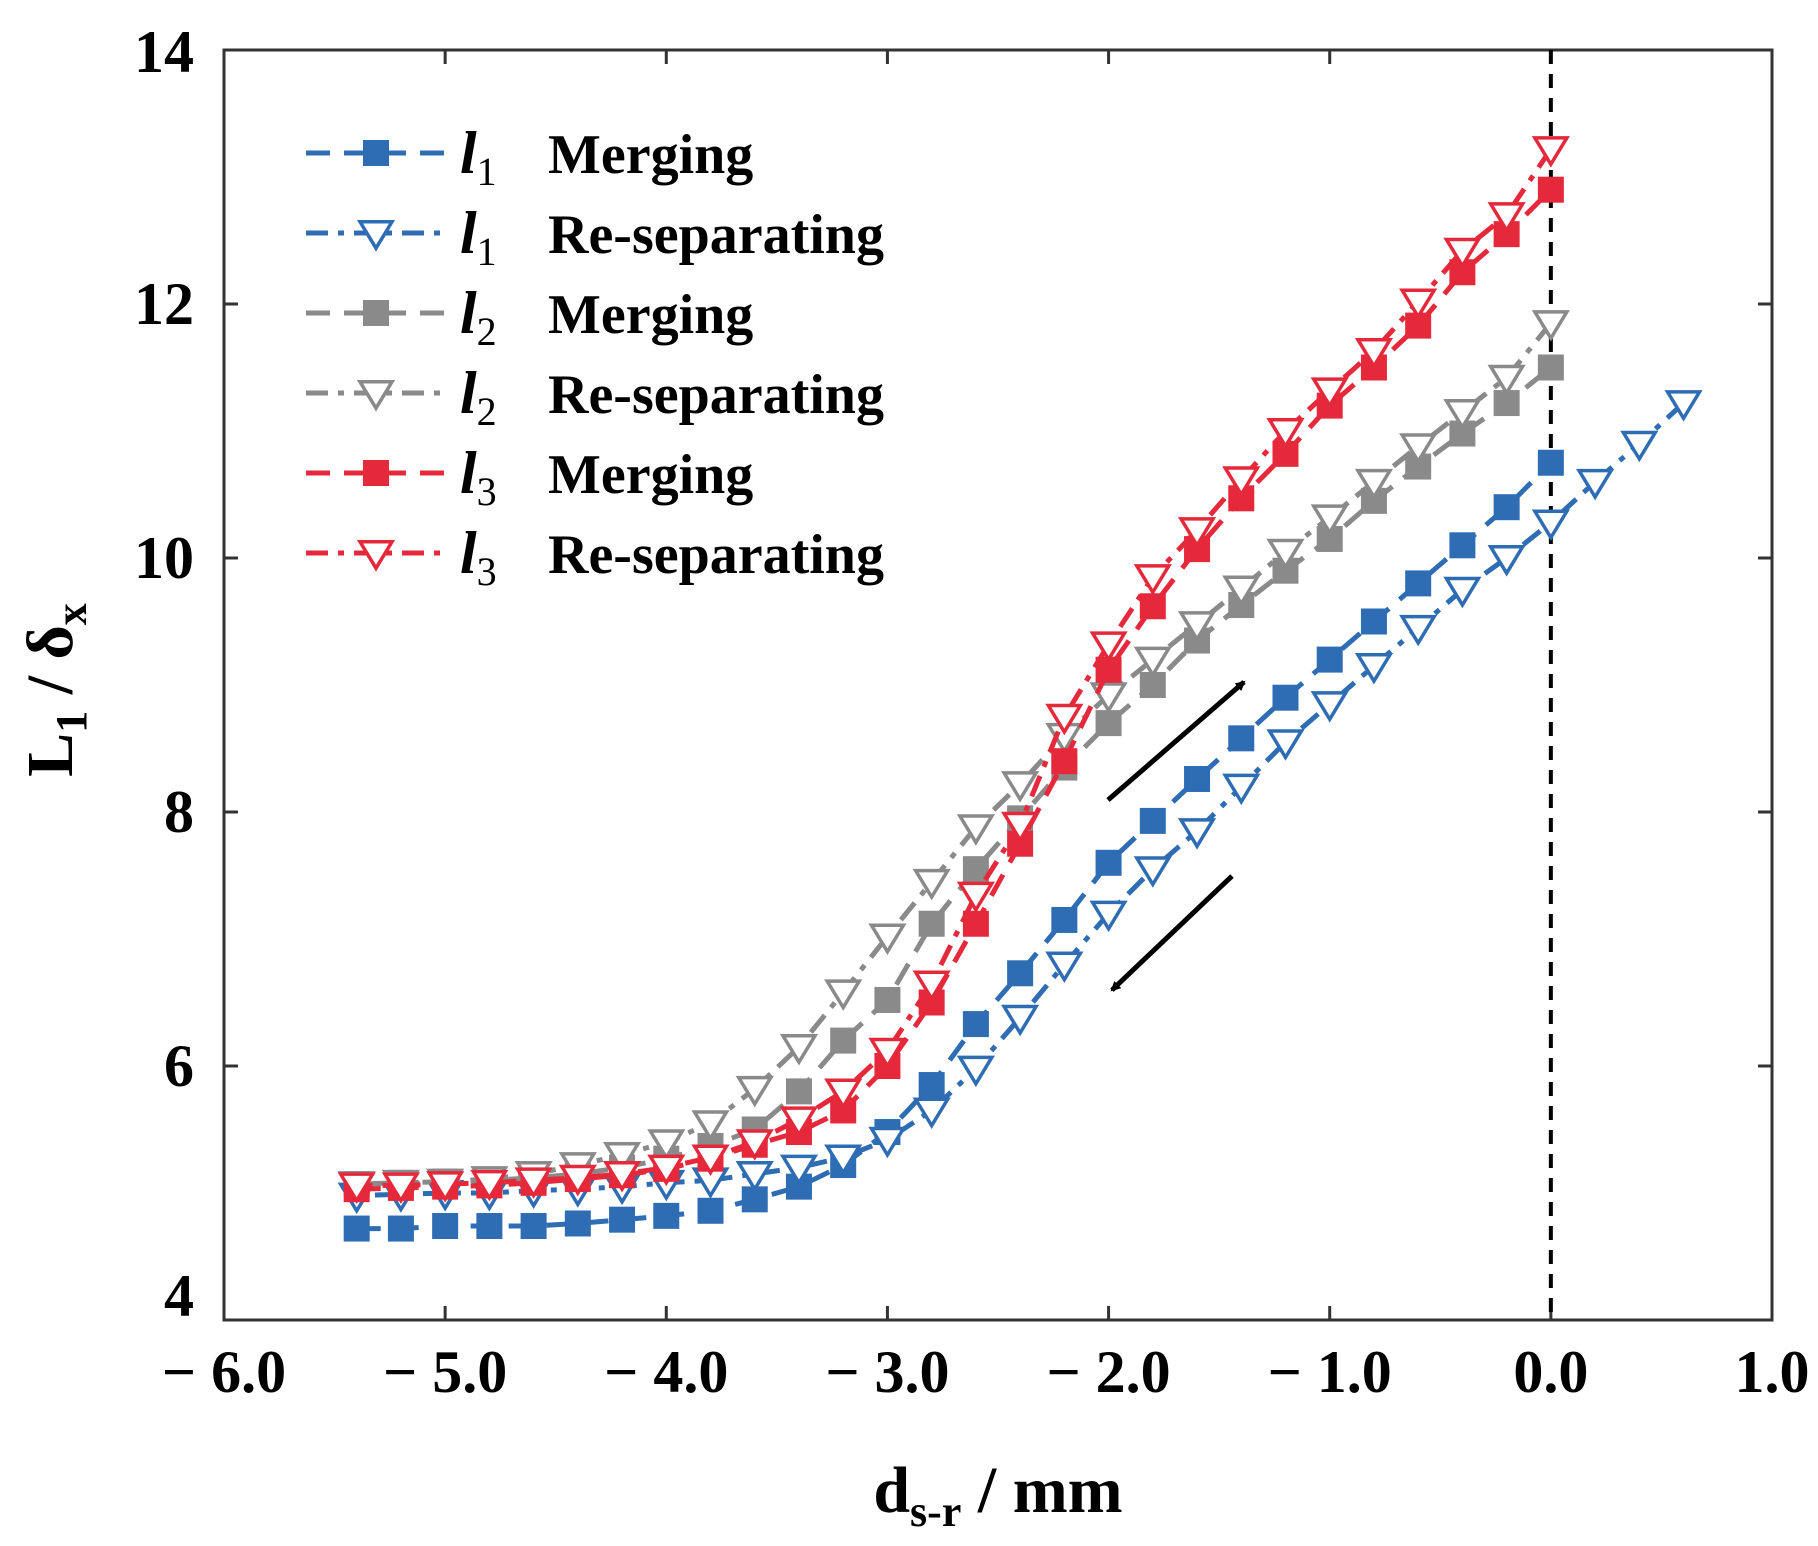 The width and height of the screenshot is (1818, 1546). Describe the element at coordinates (50, 642) in the screenshot. I see `y-axis-title-delta: δ` at that location.